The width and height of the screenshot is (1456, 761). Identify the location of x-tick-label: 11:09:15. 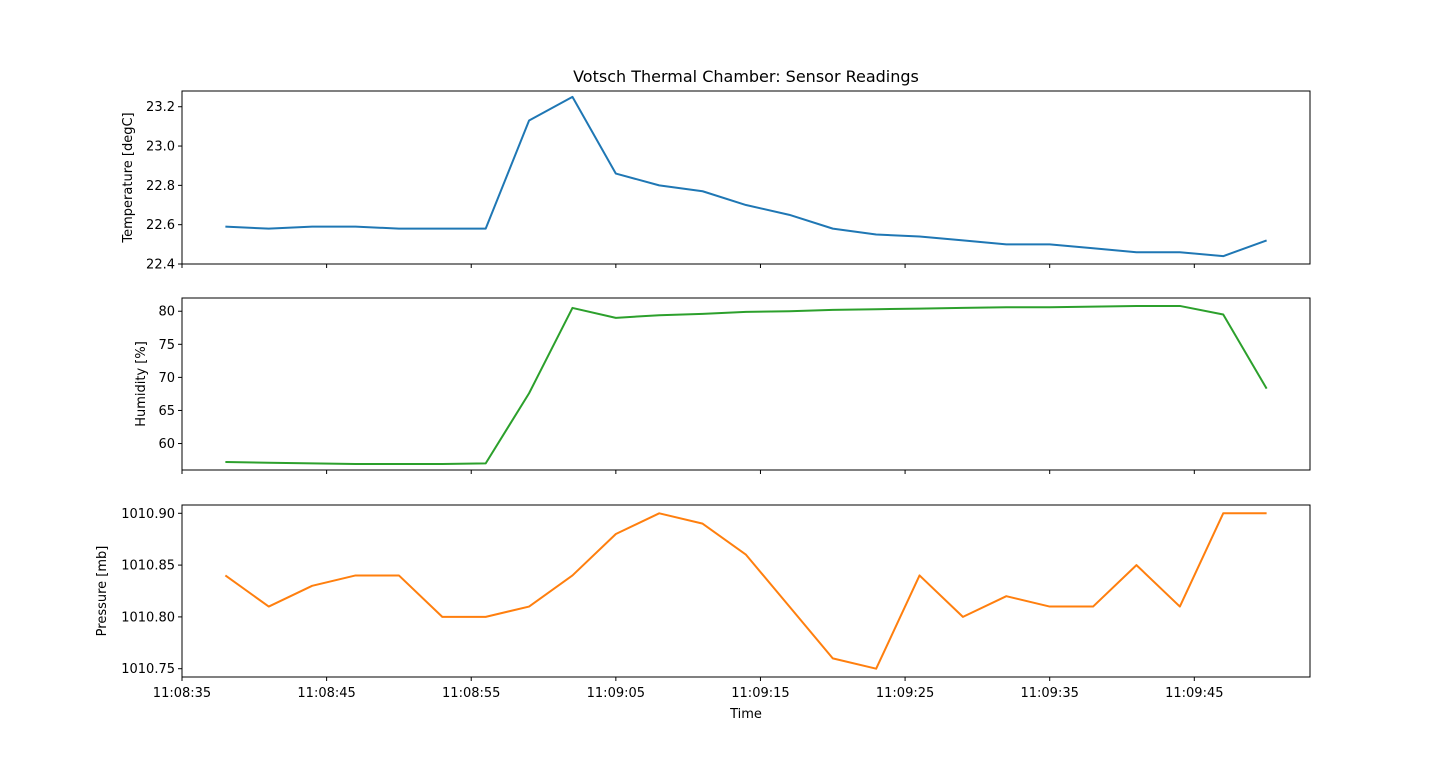
(760, 693).